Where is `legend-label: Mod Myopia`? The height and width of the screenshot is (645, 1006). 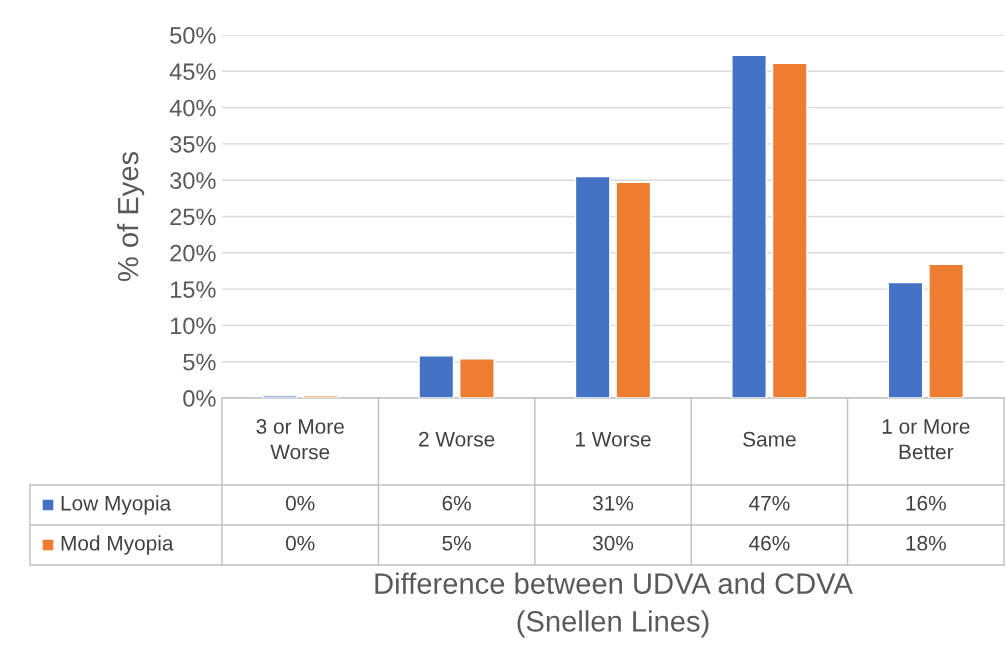 legend-label: Mod Myopia is located at coordinates (117, 545).